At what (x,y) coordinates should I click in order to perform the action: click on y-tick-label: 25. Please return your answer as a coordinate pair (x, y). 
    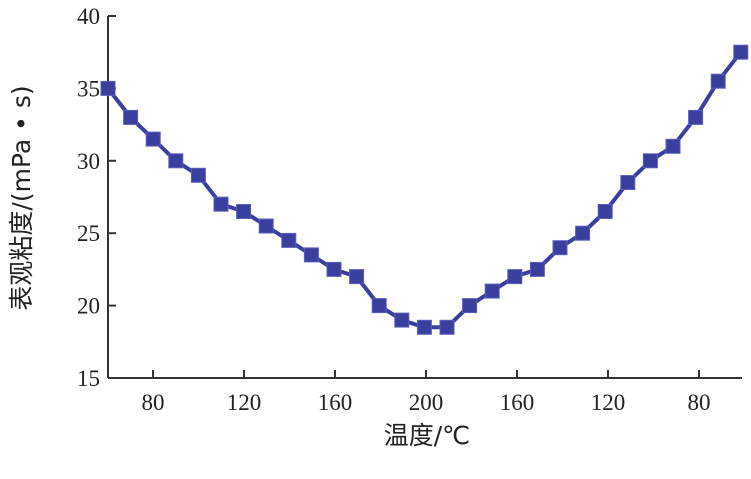
    Looking at the image, I should click on (88, 233).